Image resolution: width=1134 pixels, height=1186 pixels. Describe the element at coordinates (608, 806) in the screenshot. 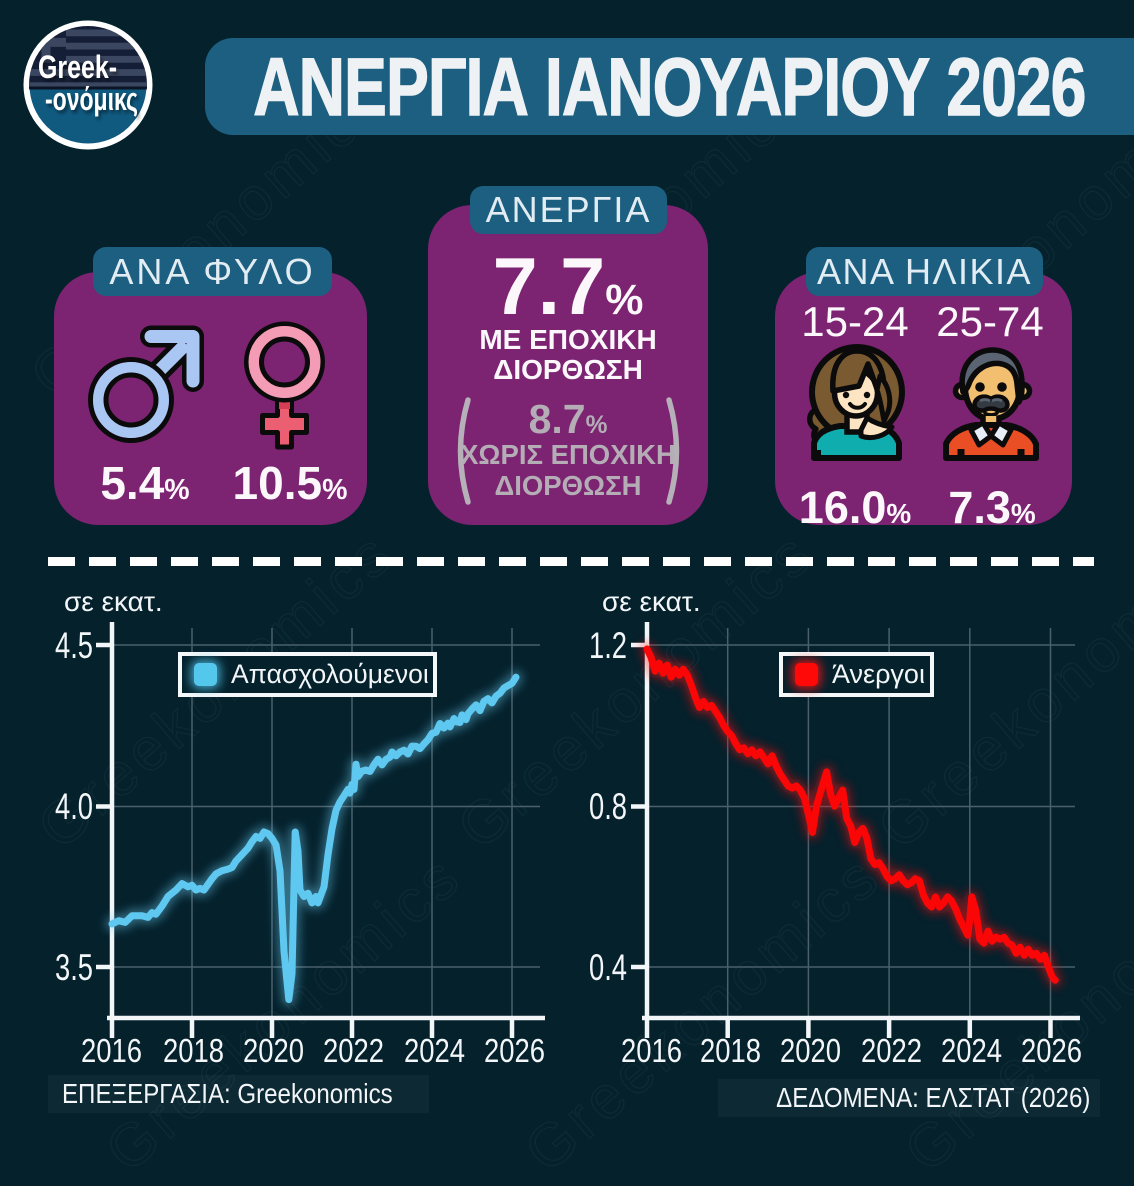

I see `svg-text: 0.8` at that location.